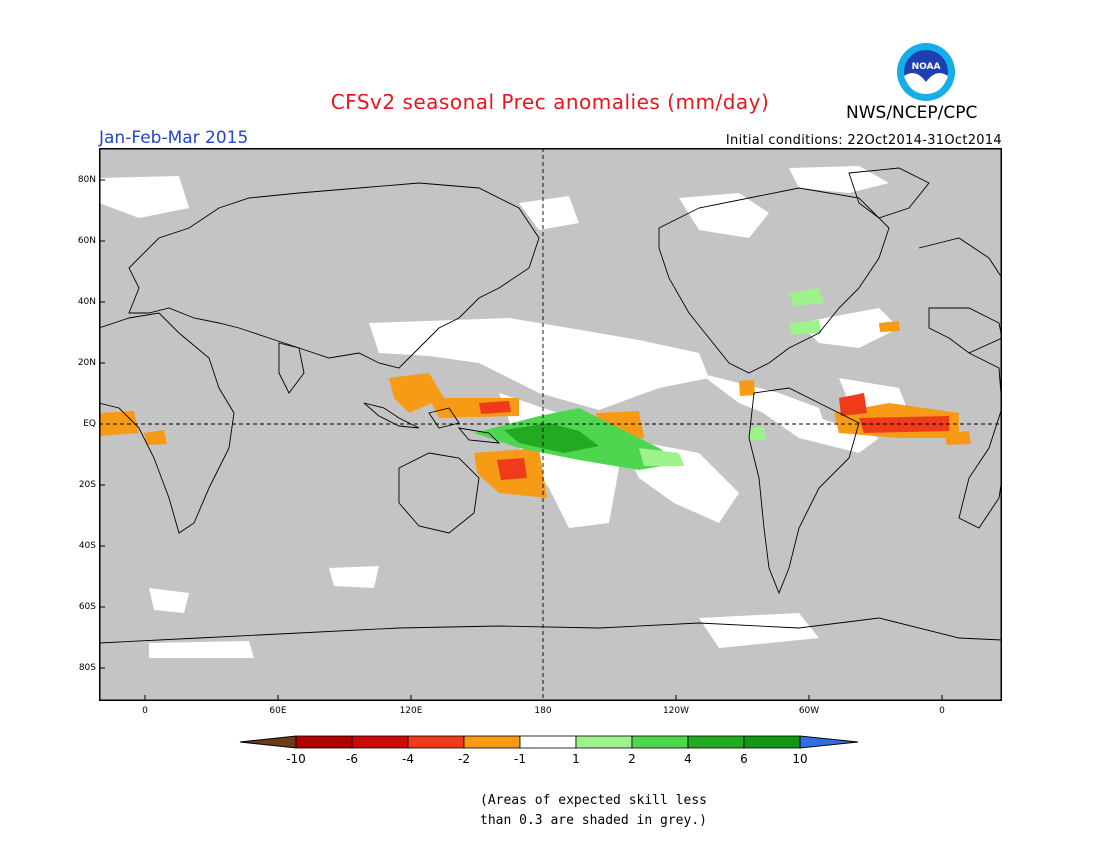 Image resolution: width=1100 pixels, height=850 pixels. What do you see at coordinates (86, 363) in the screenshot?
I see `lat-label-20n: 20N` at bounding box center [86, 363].